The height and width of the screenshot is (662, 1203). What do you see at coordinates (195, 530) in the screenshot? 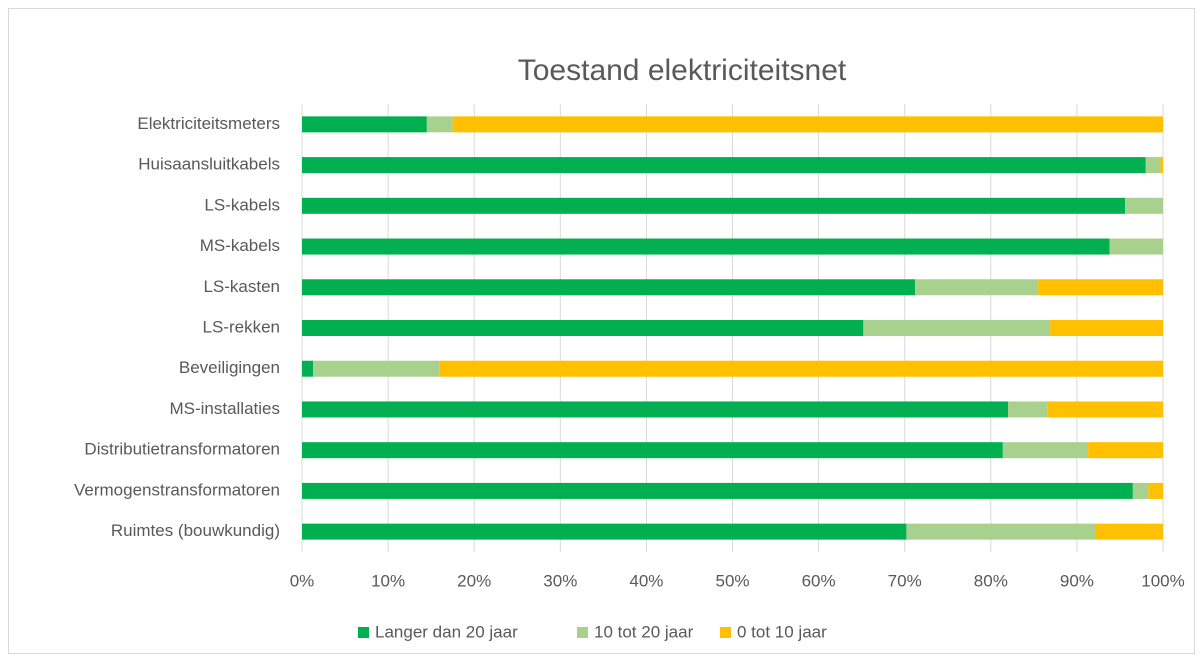
I see `y-tick-label: Ruimtes (bouwkundig)` at bounding box center [195, 530].